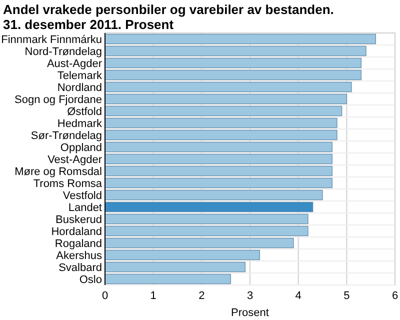 The image size is (400, 320). What do you see at coordinates (66, 136) in the screenshot?
I see `y-tick-label: Sør-Trøndelag` at bounding box center [66, 136].